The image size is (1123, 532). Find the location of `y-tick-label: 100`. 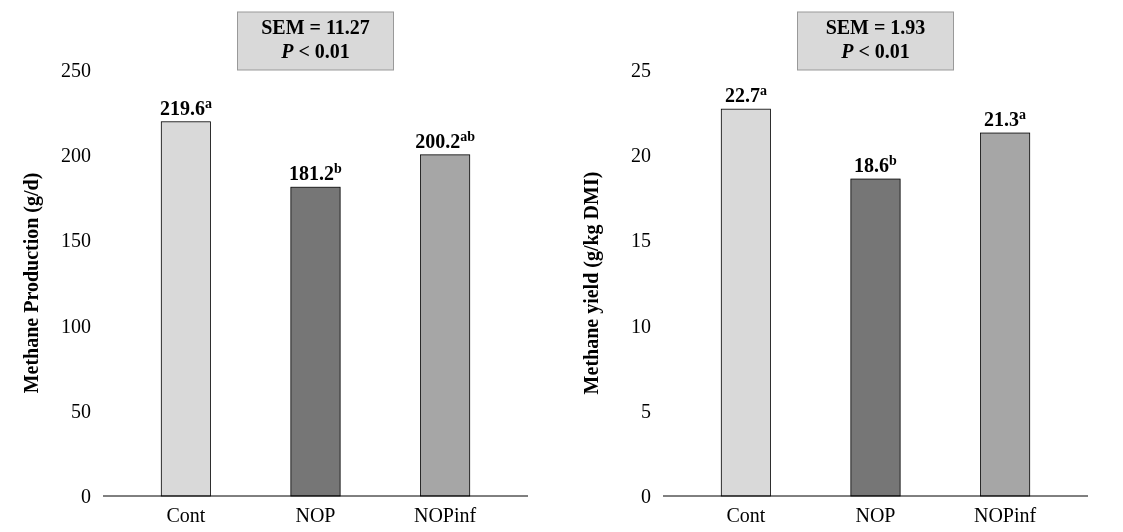

y-tick-label: 100 is located at coordinates (76, 325).